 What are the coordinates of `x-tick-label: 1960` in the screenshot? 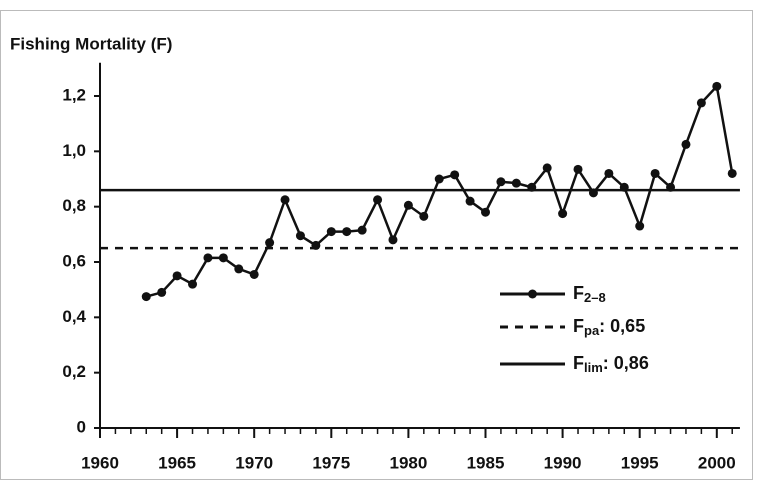 It's located at (100, 462).